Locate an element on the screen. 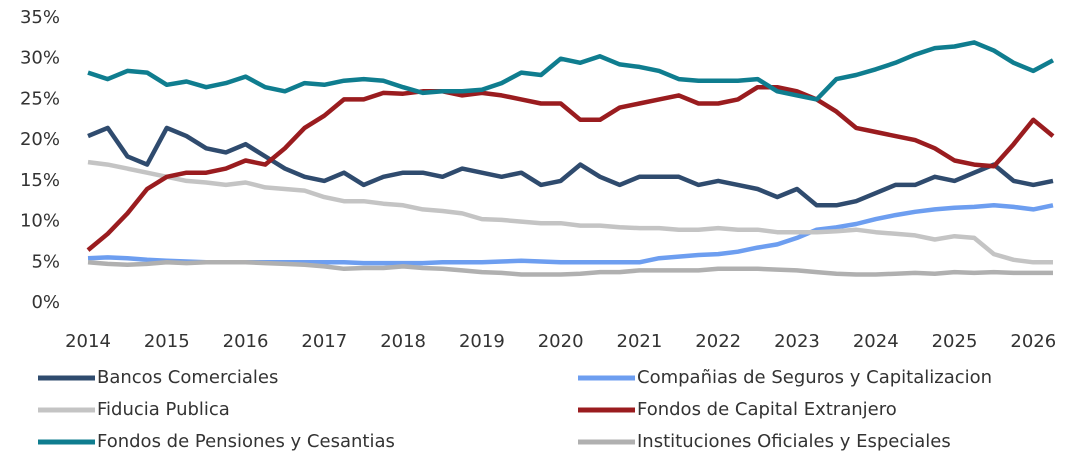  x-tick-label: 2021 is located at coordinates (640, 341).